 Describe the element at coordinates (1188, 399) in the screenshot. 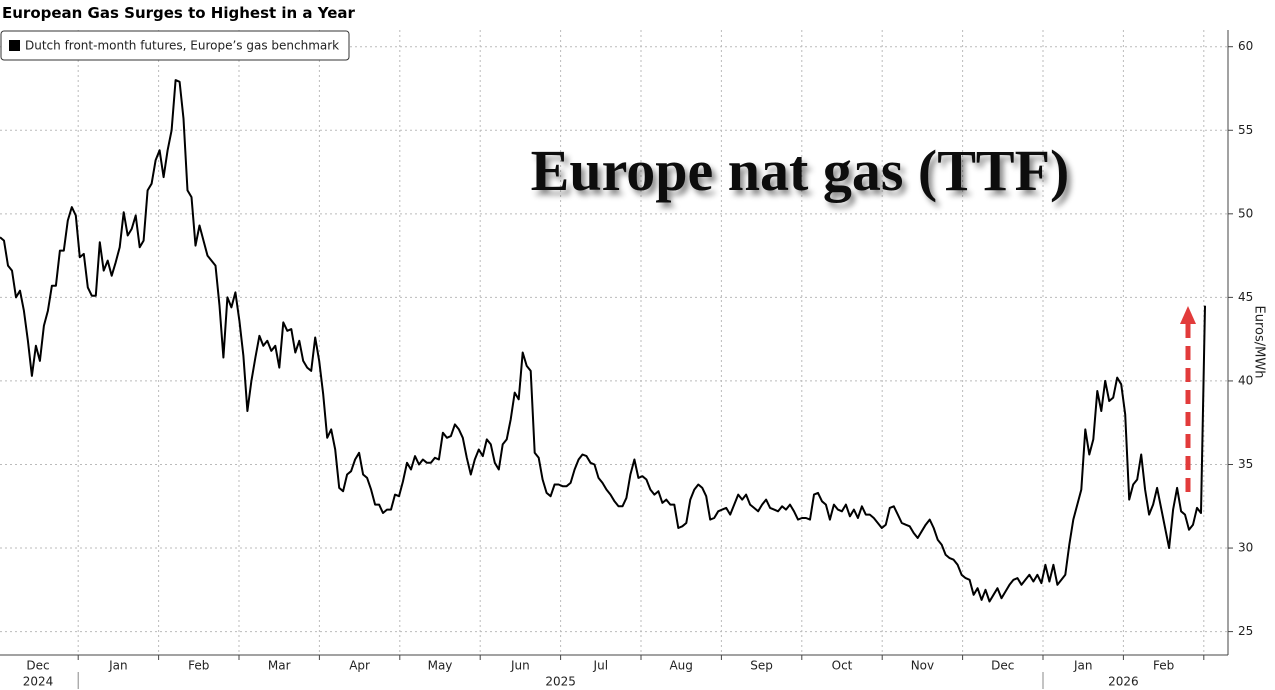

I see `arrow` at that location.